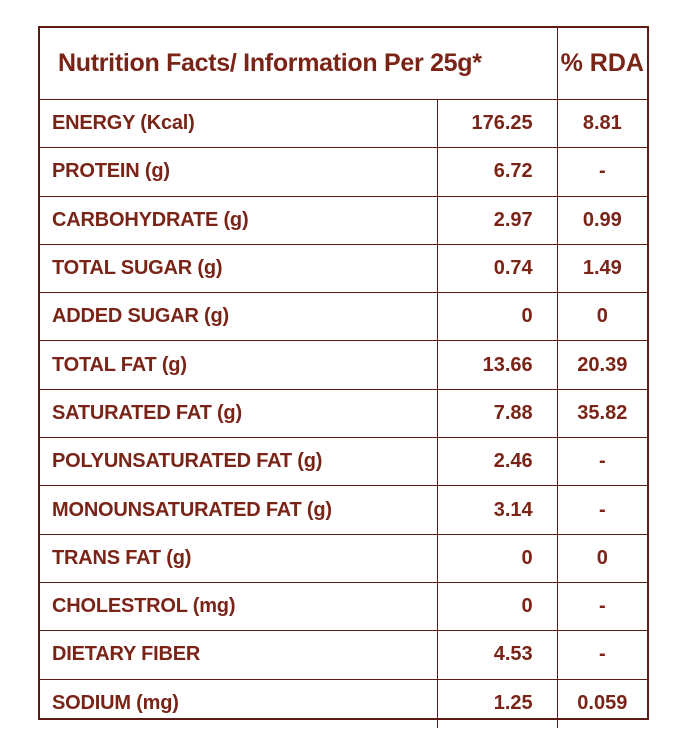 This screenshot has height=754, width=679. I want to click on table-row: ENERGY (Kcal) 176.25 8.81, so click(343, 124).